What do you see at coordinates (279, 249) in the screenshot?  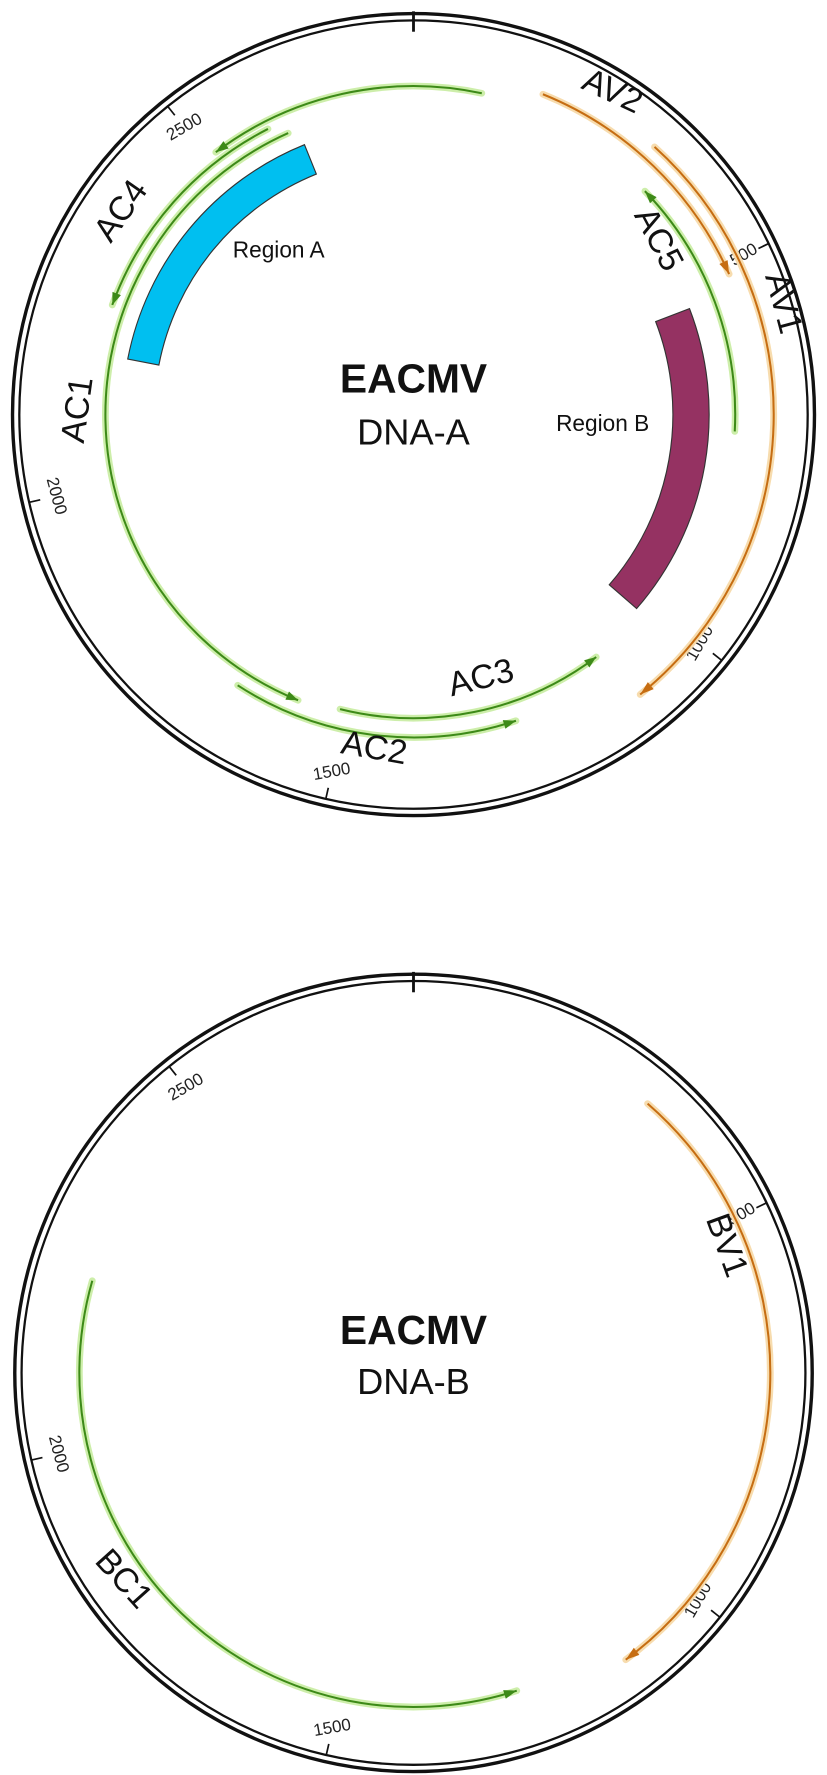 I see `region-label: Region A` at bounding box center [279, 249].